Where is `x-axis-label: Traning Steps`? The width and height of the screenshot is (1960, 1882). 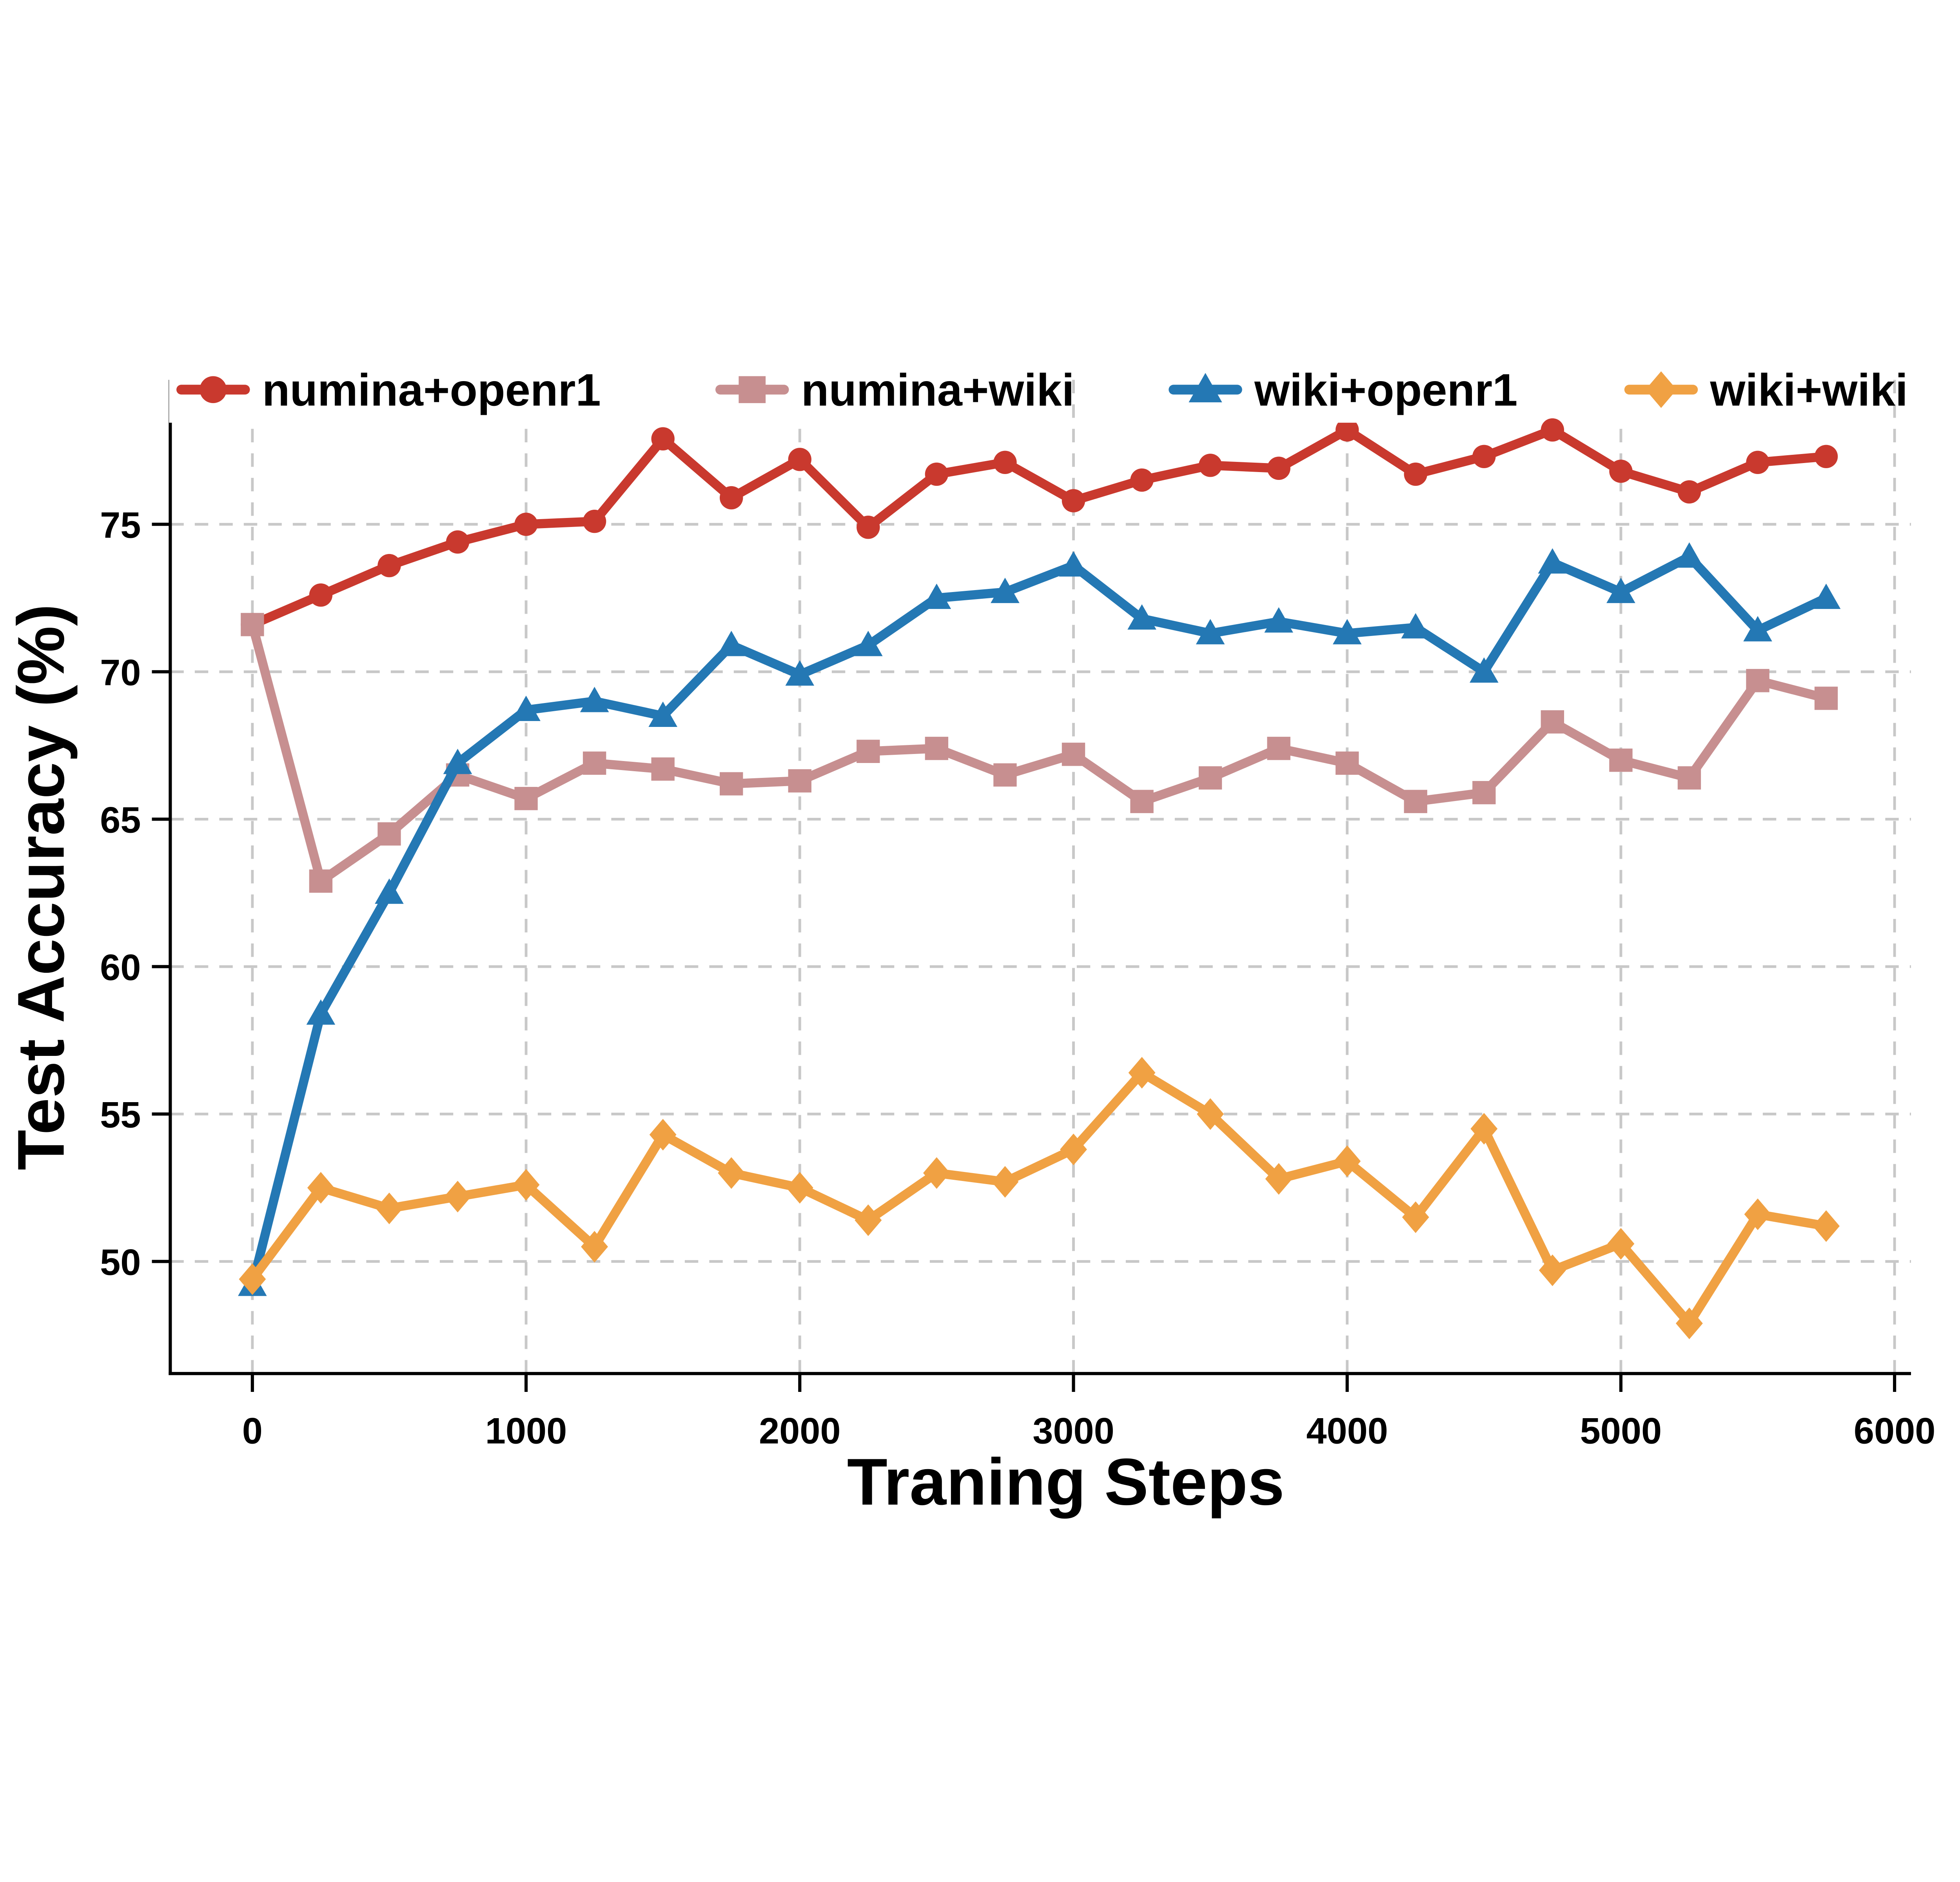 x-axis-label: Traning Steps is located at coordinates (1066, 1482).